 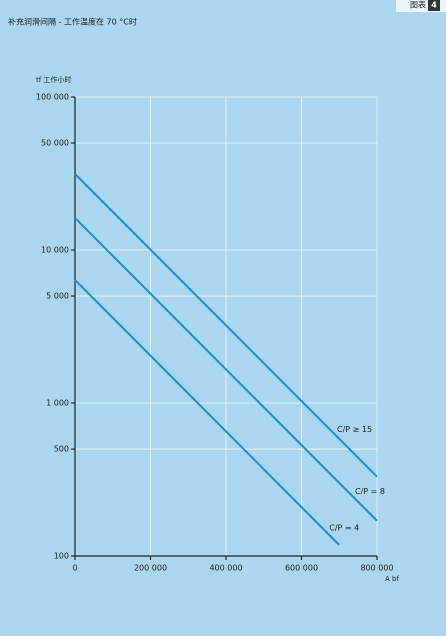 What do you see at coordinates (354, 429) in the screenshot?
I see `series-label: C/P ≥ 15` at bounding box center [354, 429].